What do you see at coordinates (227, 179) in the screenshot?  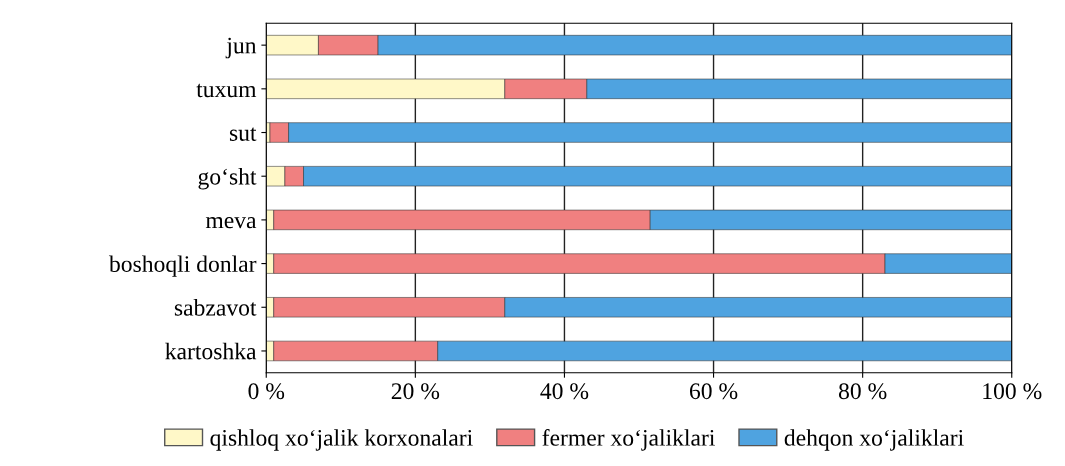 I see `y-tick-label: go‘sht` at bounding box center [227, 179].